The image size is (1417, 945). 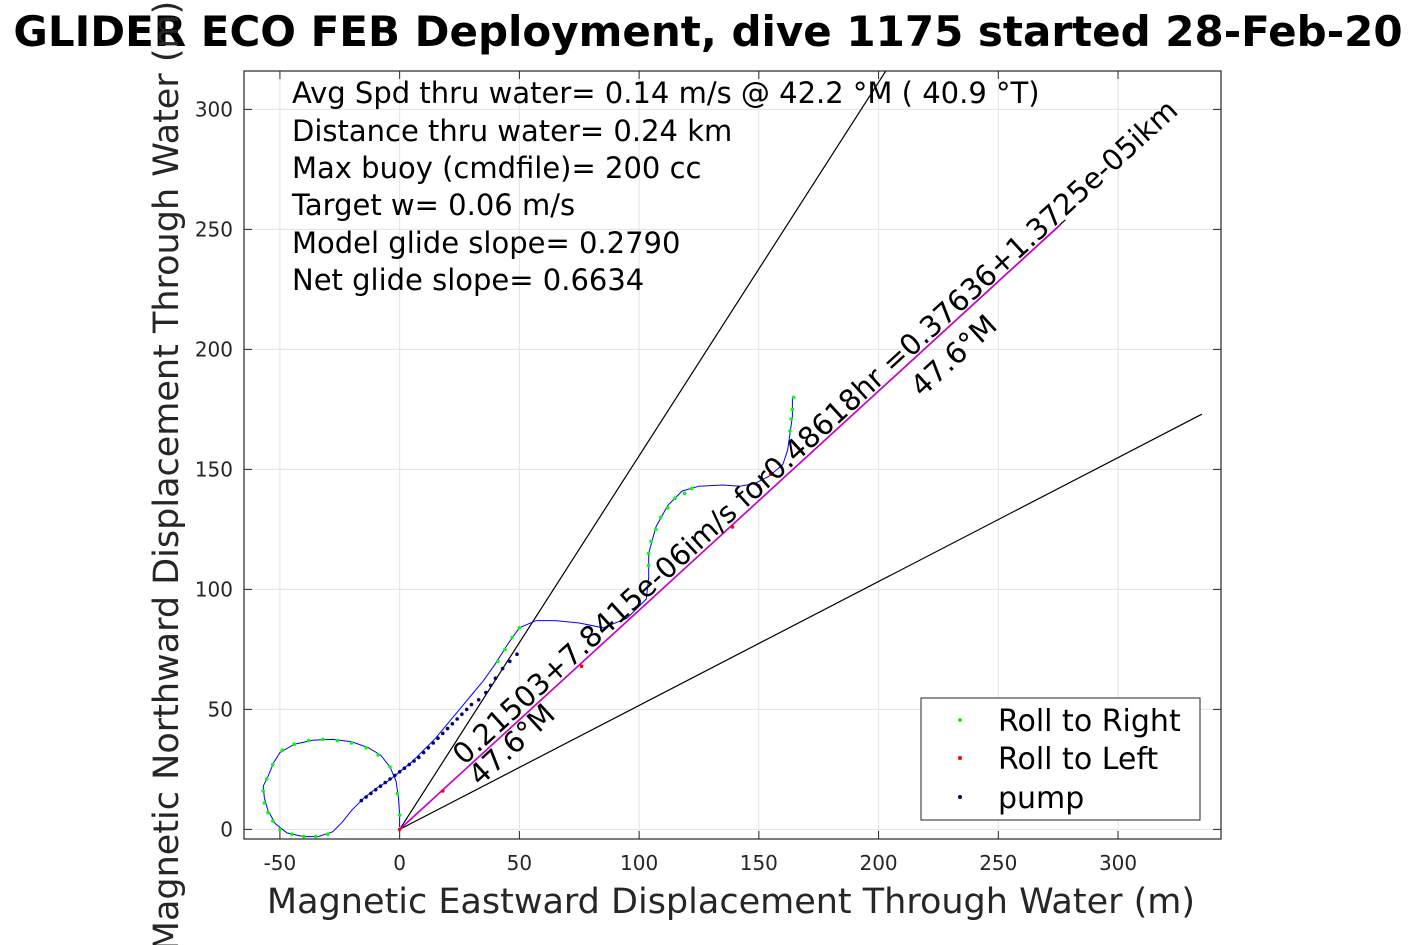 What do you see at coordinates (486, 243) in the screenshot?
I see `info-line: Model glide slope= 0.2790` at bounding box center [486, 243].